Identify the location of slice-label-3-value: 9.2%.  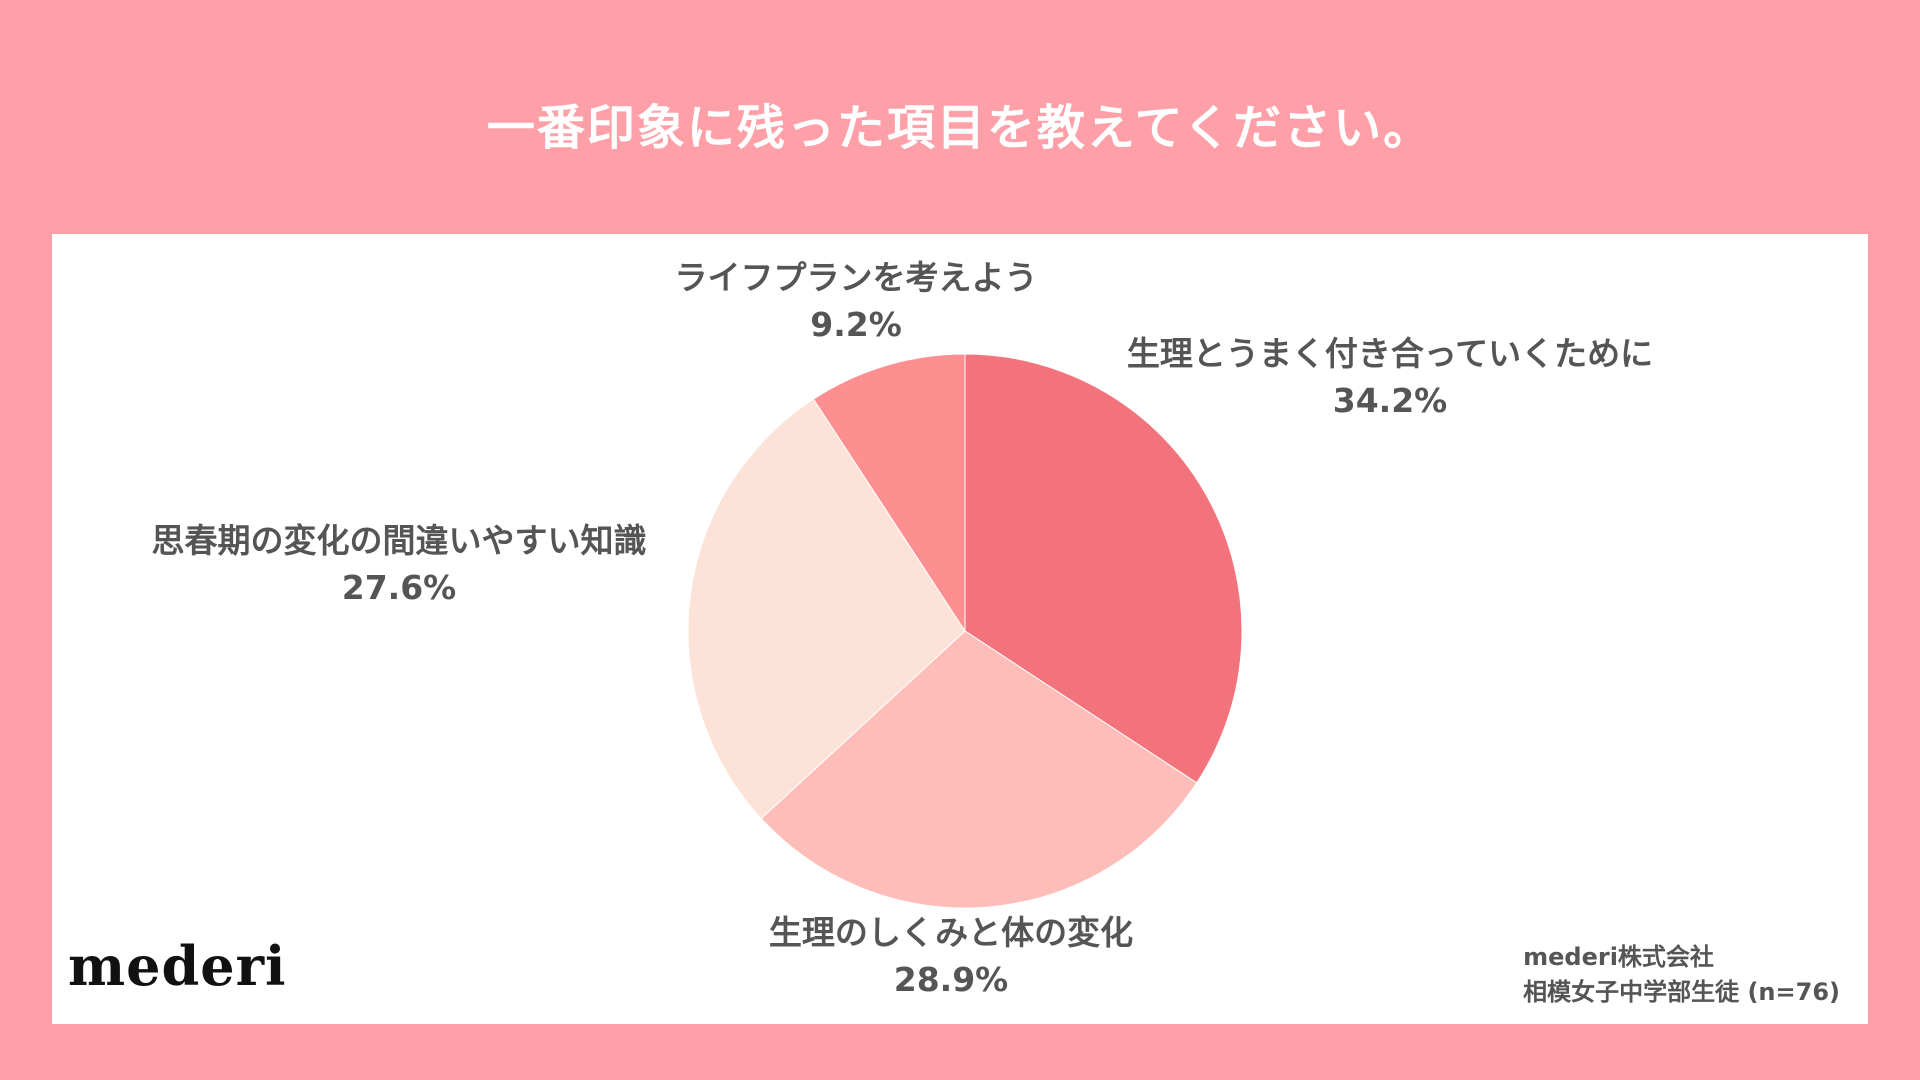
(856, 324).